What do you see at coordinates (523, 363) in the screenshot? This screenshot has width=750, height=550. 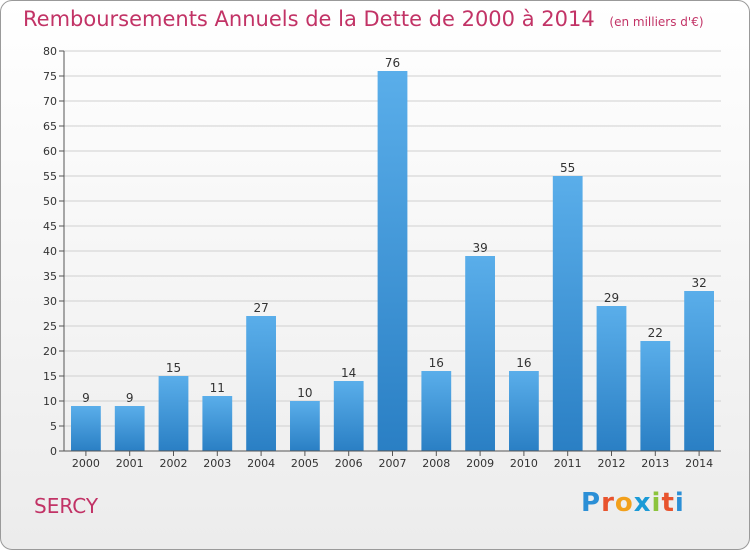 I see `value-label-2010: 16` at bounding box center [523, 363].